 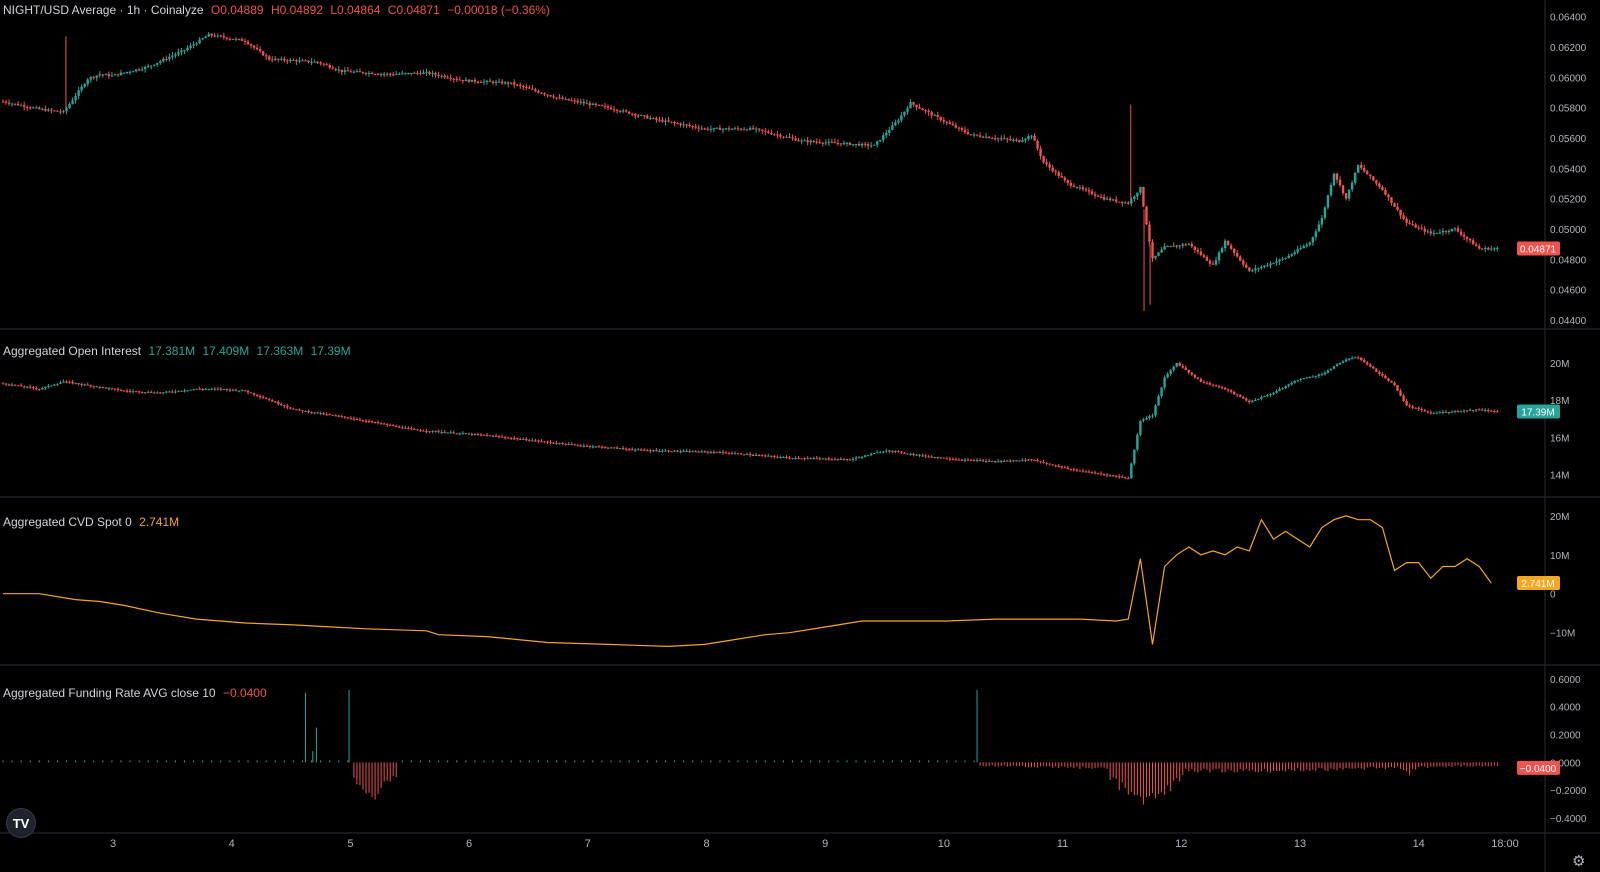 I want to click on fr-tick-4: −0.2000, so click(x=1568, y=791).